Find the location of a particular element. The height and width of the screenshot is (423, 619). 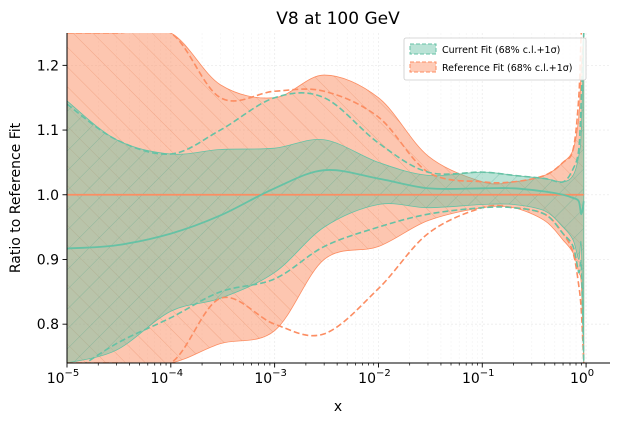

y-axis-ticks: 0.8 0.9 1.0 1.1 1.2 is located at coordinates (52, 195).